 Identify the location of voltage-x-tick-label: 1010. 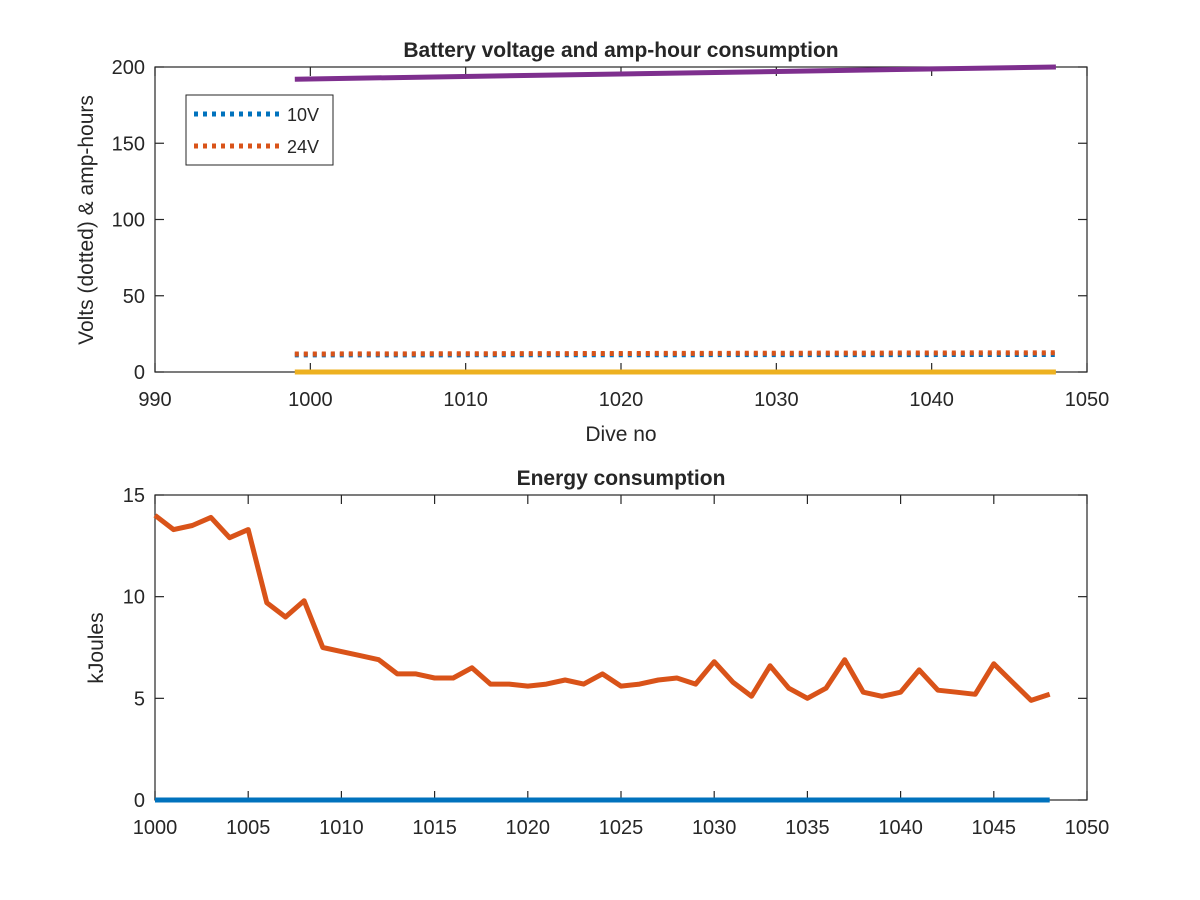
(465, 400).